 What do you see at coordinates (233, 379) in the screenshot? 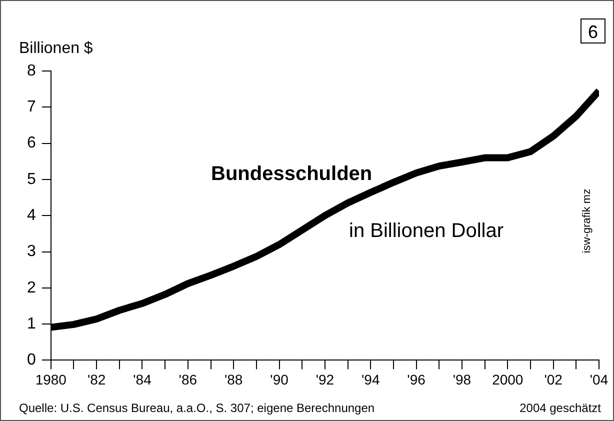
I see `x-tick-label: '88` at bounding box center [233, 379].